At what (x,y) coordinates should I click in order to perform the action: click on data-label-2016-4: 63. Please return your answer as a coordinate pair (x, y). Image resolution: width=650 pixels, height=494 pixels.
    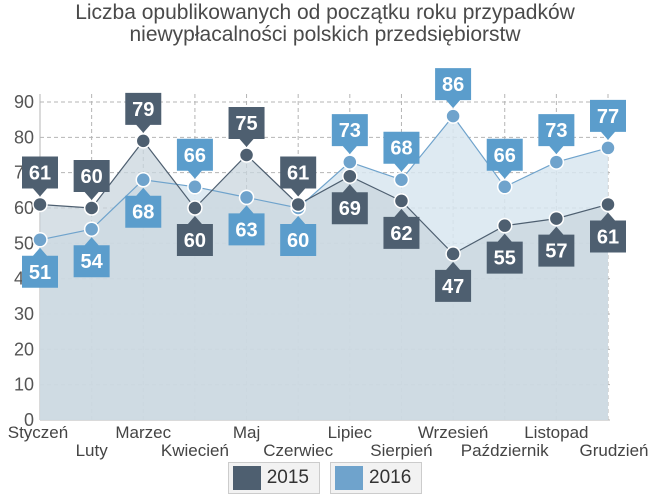
    Looking at the image, I should click on (246, 230).